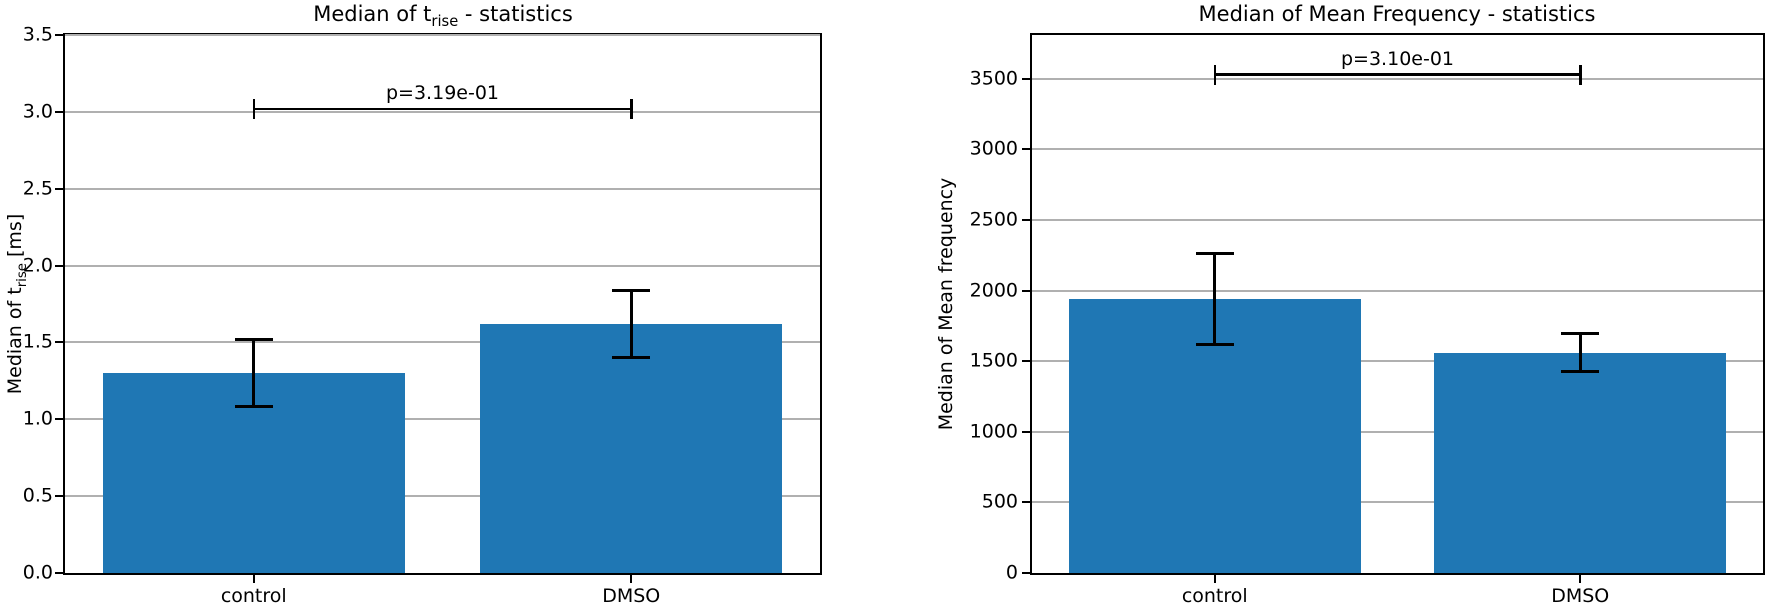 Image resolution: width=1769 pixels, height=607 pixels. I want to click on y-tick-label: 3.0, so click(37, 111).